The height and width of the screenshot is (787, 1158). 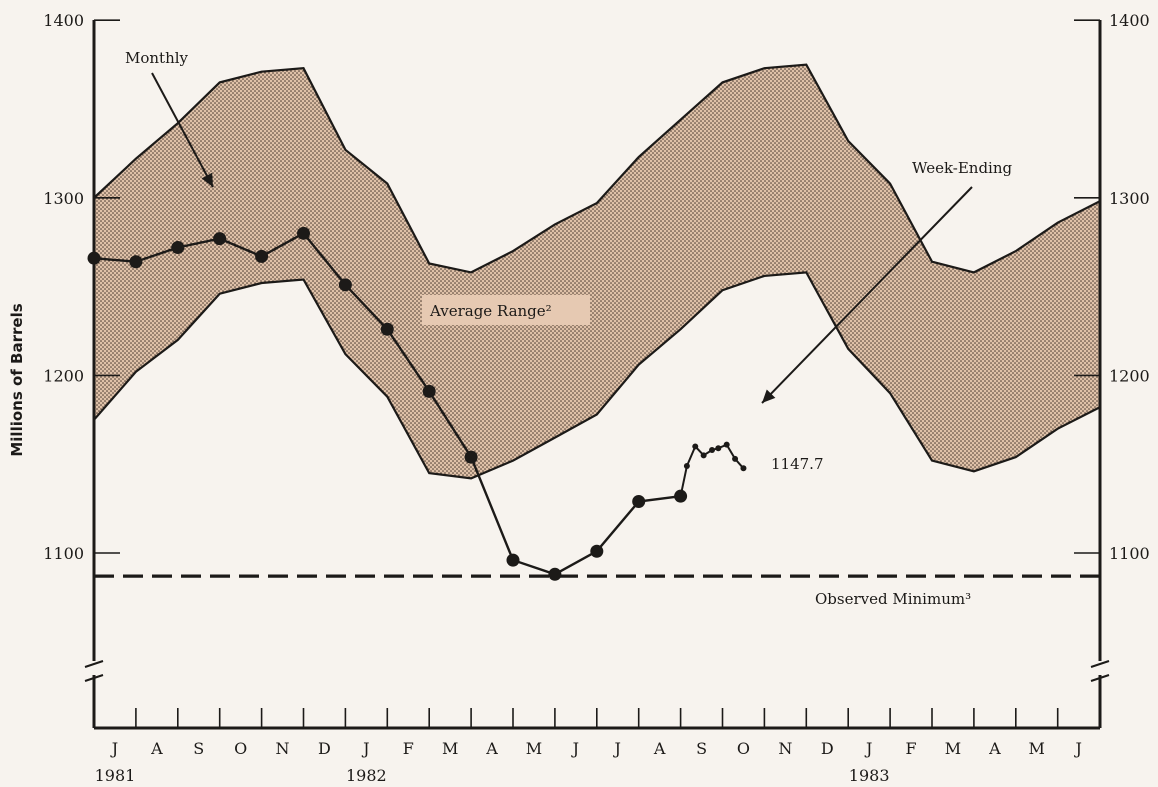 What do you see at coordinates (182, 130) in the screenshot?
I see `monthly-arrow` at bounding box center [182, 130].